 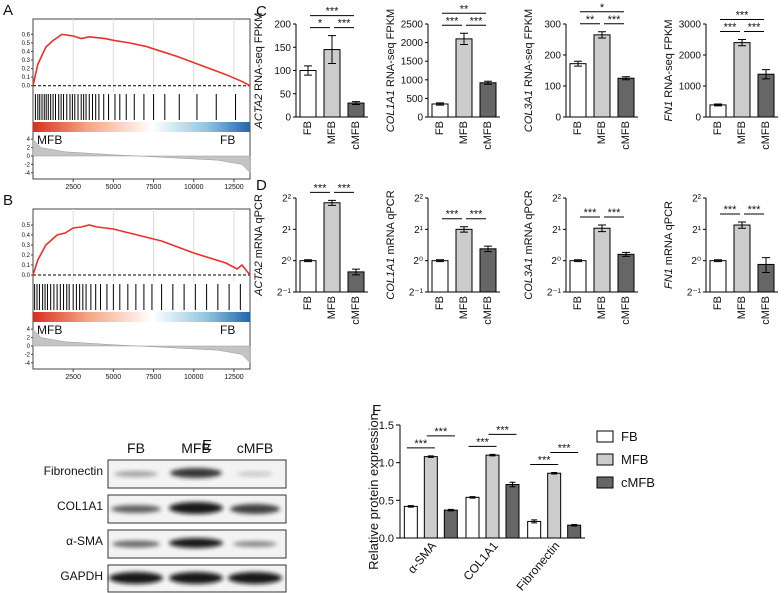 I want to click on panel-label: C, so click(x=261, y=11).